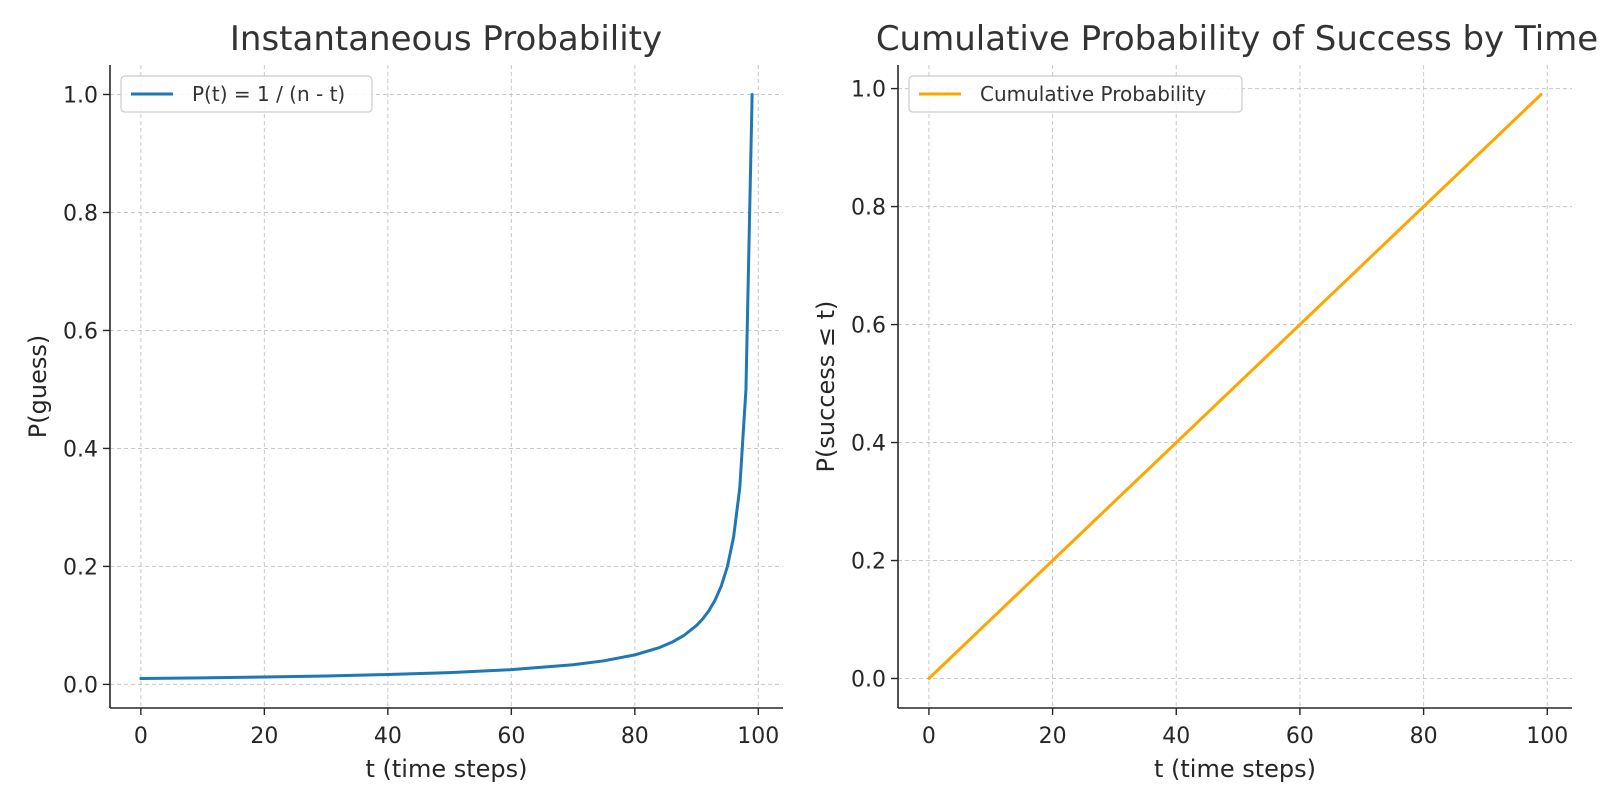 This screenshot has width=1600, height=800. What do you see at coordinates (1093, 94) in the screenshot?
I see `legend-label: Cumulative Probability` at bounding box center [1093, 94].